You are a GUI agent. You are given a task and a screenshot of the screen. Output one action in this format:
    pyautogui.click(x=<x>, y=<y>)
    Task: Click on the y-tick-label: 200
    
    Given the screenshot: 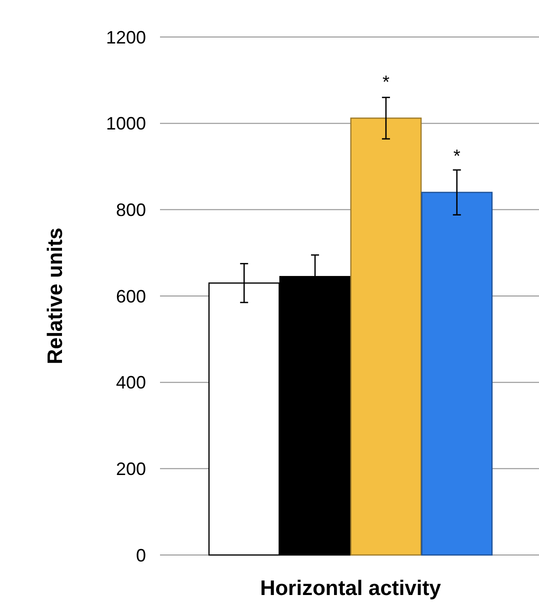 What is the action you would take?
    pyautogui.click(x=131, y=468)
    